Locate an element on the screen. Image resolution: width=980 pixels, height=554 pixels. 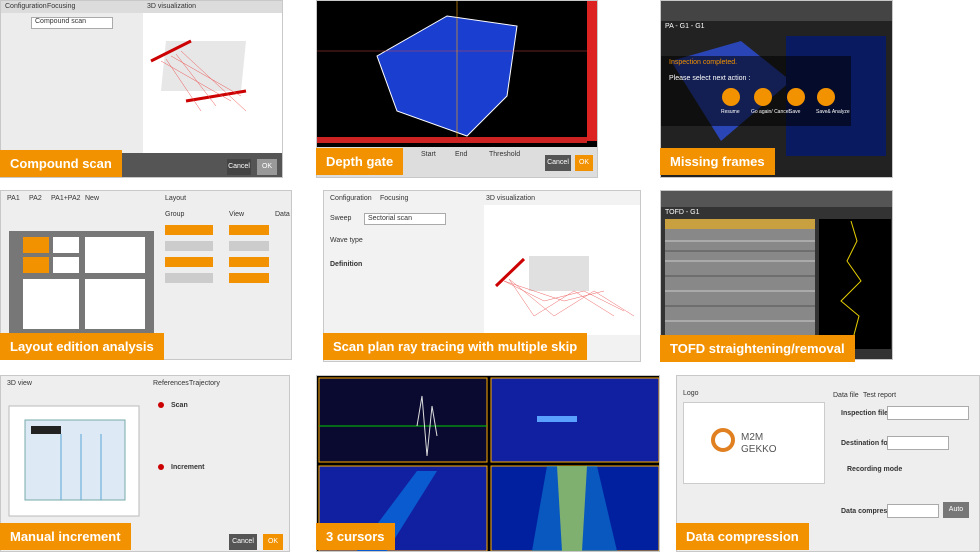
ui-text: Group is located at coordinates (175, 214).